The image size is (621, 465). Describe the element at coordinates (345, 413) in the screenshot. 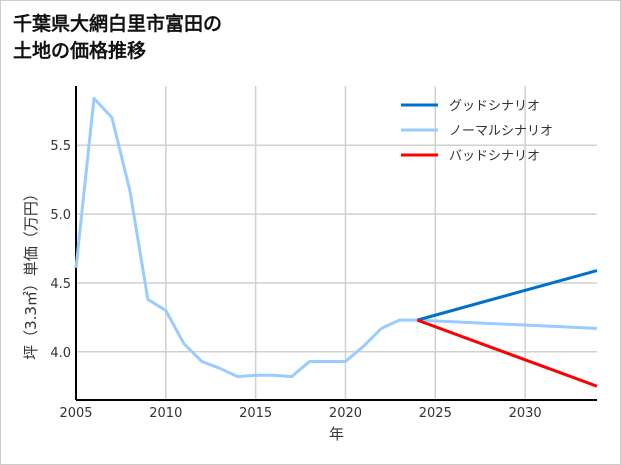

I see `x-tick-label: 2020` at that location.